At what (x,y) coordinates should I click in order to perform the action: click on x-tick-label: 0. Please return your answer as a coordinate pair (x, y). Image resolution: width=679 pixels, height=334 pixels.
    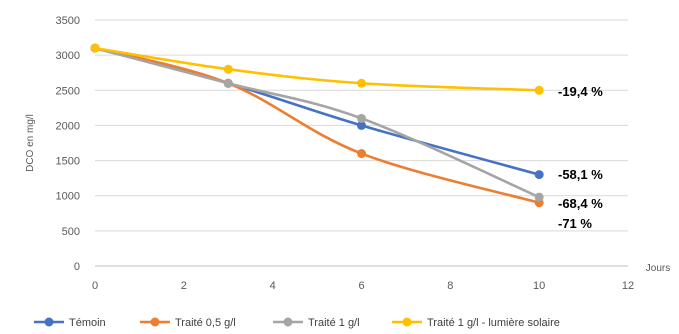
    Looking at the image, I should click on (95, 286).